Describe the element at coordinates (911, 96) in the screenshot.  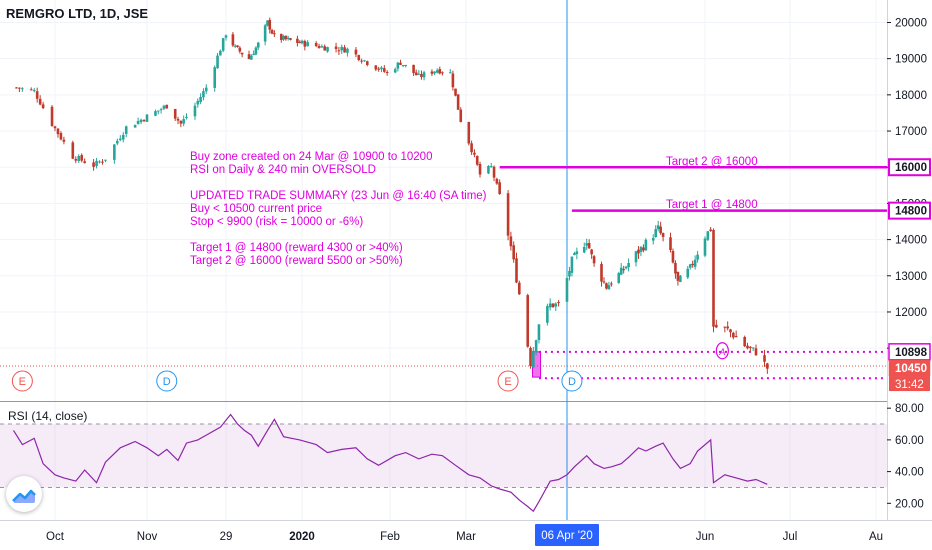
I see `price-tick-label-7: 18000` at that location.